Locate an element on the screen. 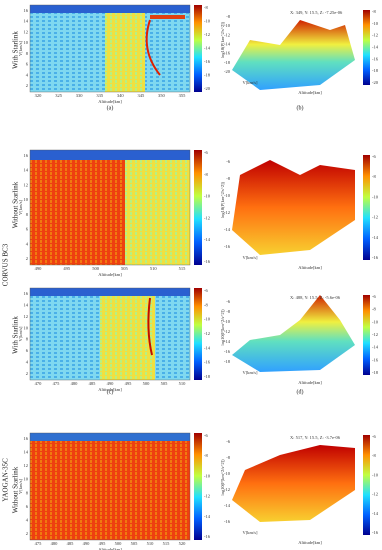 The image size is (382, 550). x-tick-label: 320 is located at coordinates (39, 95).